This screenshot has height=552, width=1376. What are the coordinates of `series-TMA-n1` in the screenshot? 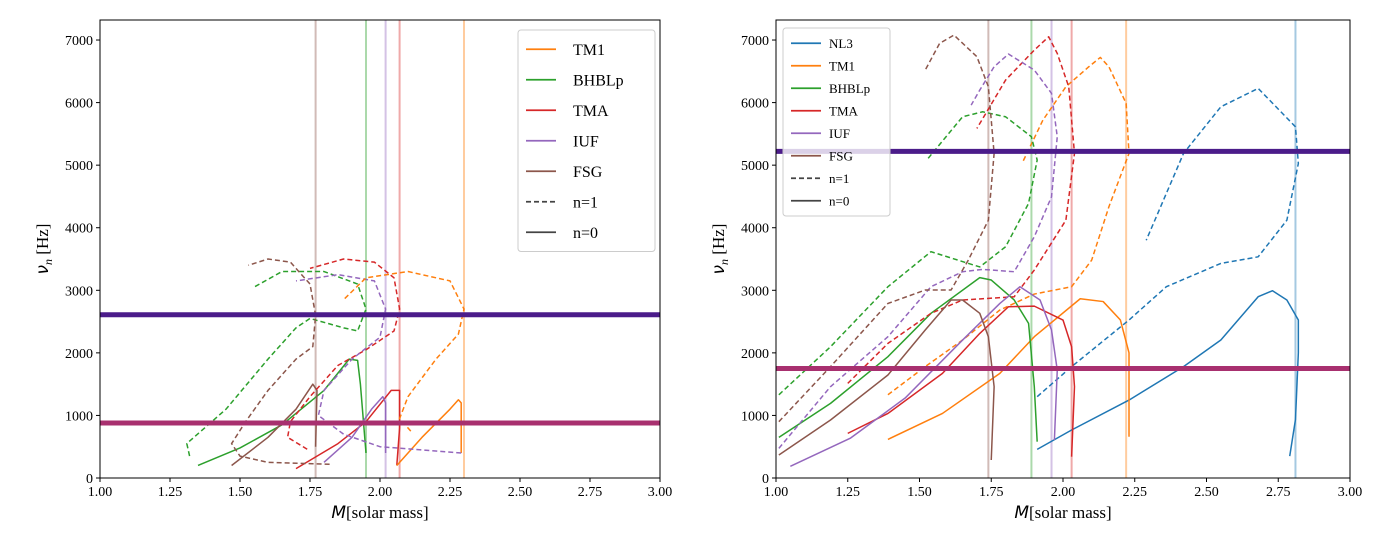 It's located at (961, 210).